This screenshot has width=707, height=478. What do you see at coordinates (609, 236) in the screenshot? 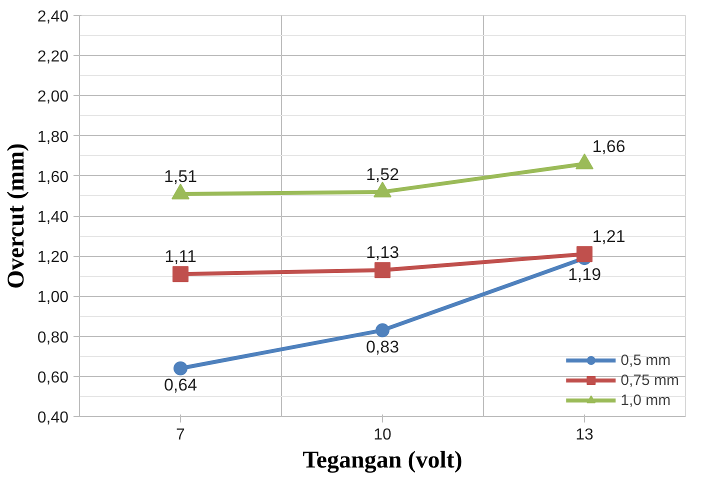
I see `data-label: 1,21` at bounding box center [609, 236].